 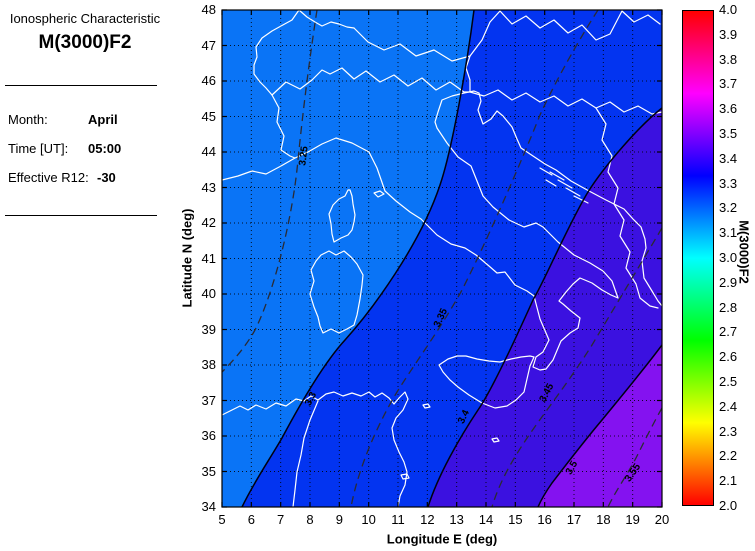 I want to click on islands-dalmatia, so click(x=564, y=185).